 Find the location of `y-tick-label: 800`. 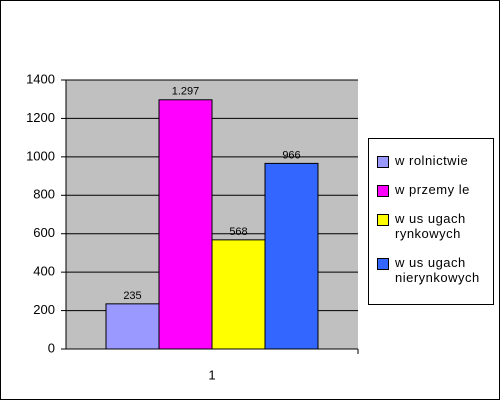

y-tick-label: 800 is located at coordinates (44, 194).